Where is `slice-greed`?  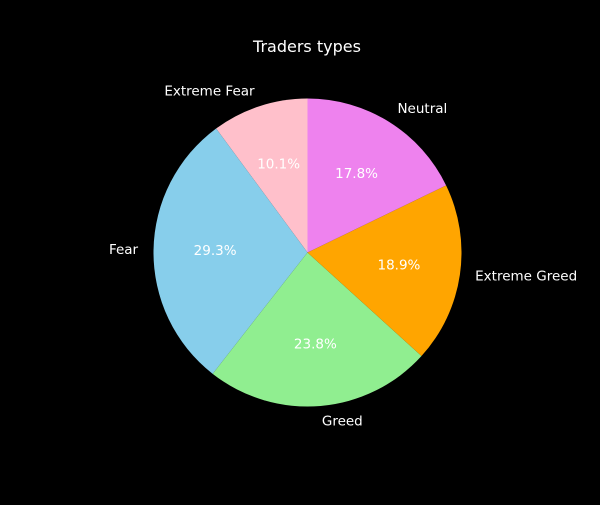
slice-greed is located at coordinates (317, 329).